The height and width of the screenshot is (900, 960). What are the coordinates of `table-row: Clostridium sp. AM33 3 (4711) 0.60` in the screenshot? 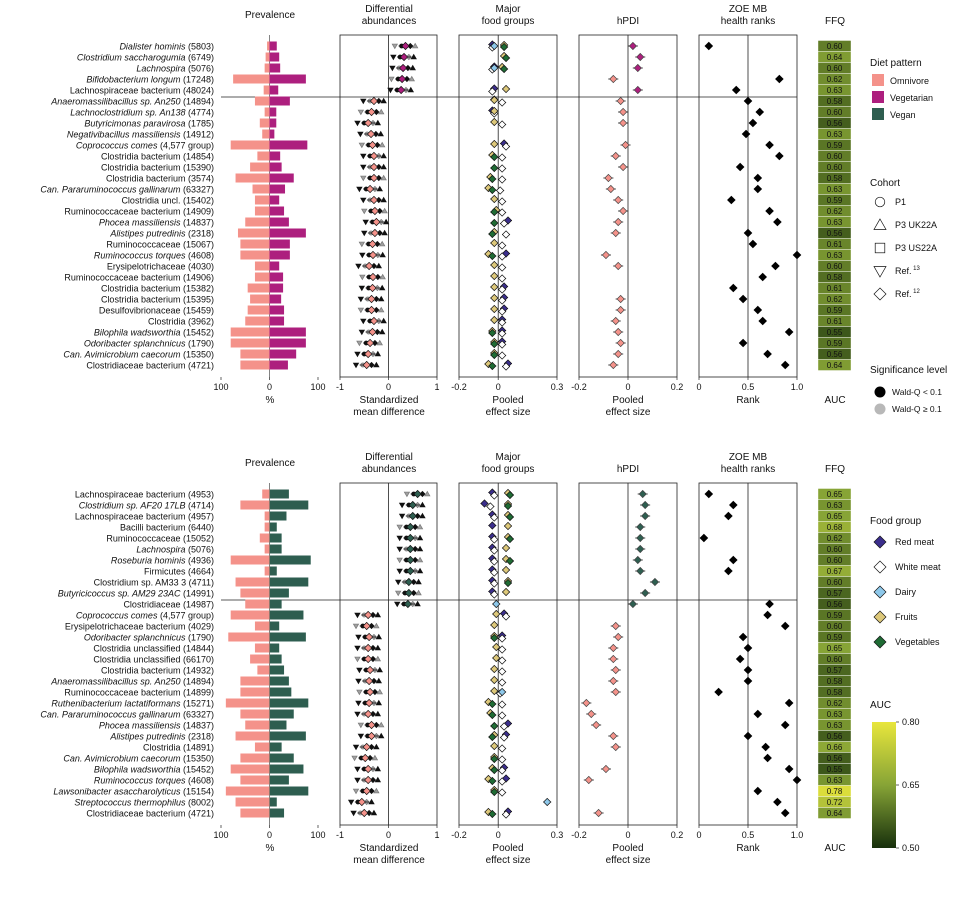 It's located at (473, 582).